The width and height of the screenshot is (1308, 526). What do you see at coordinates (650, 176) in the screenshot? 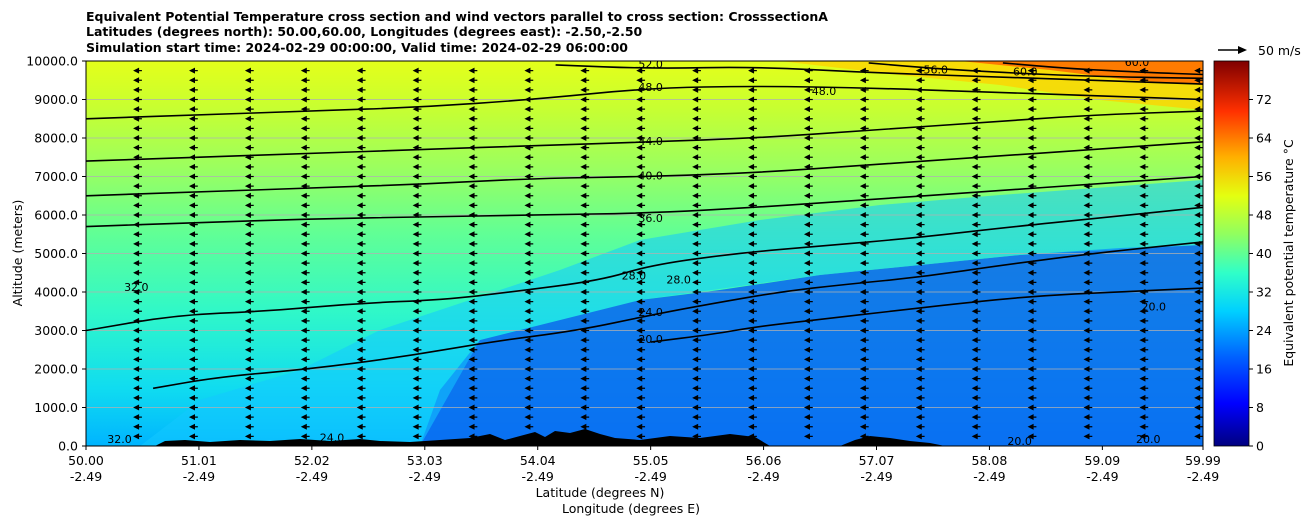
I see `contour-label: 40.0` at bounding box center [650, 176].